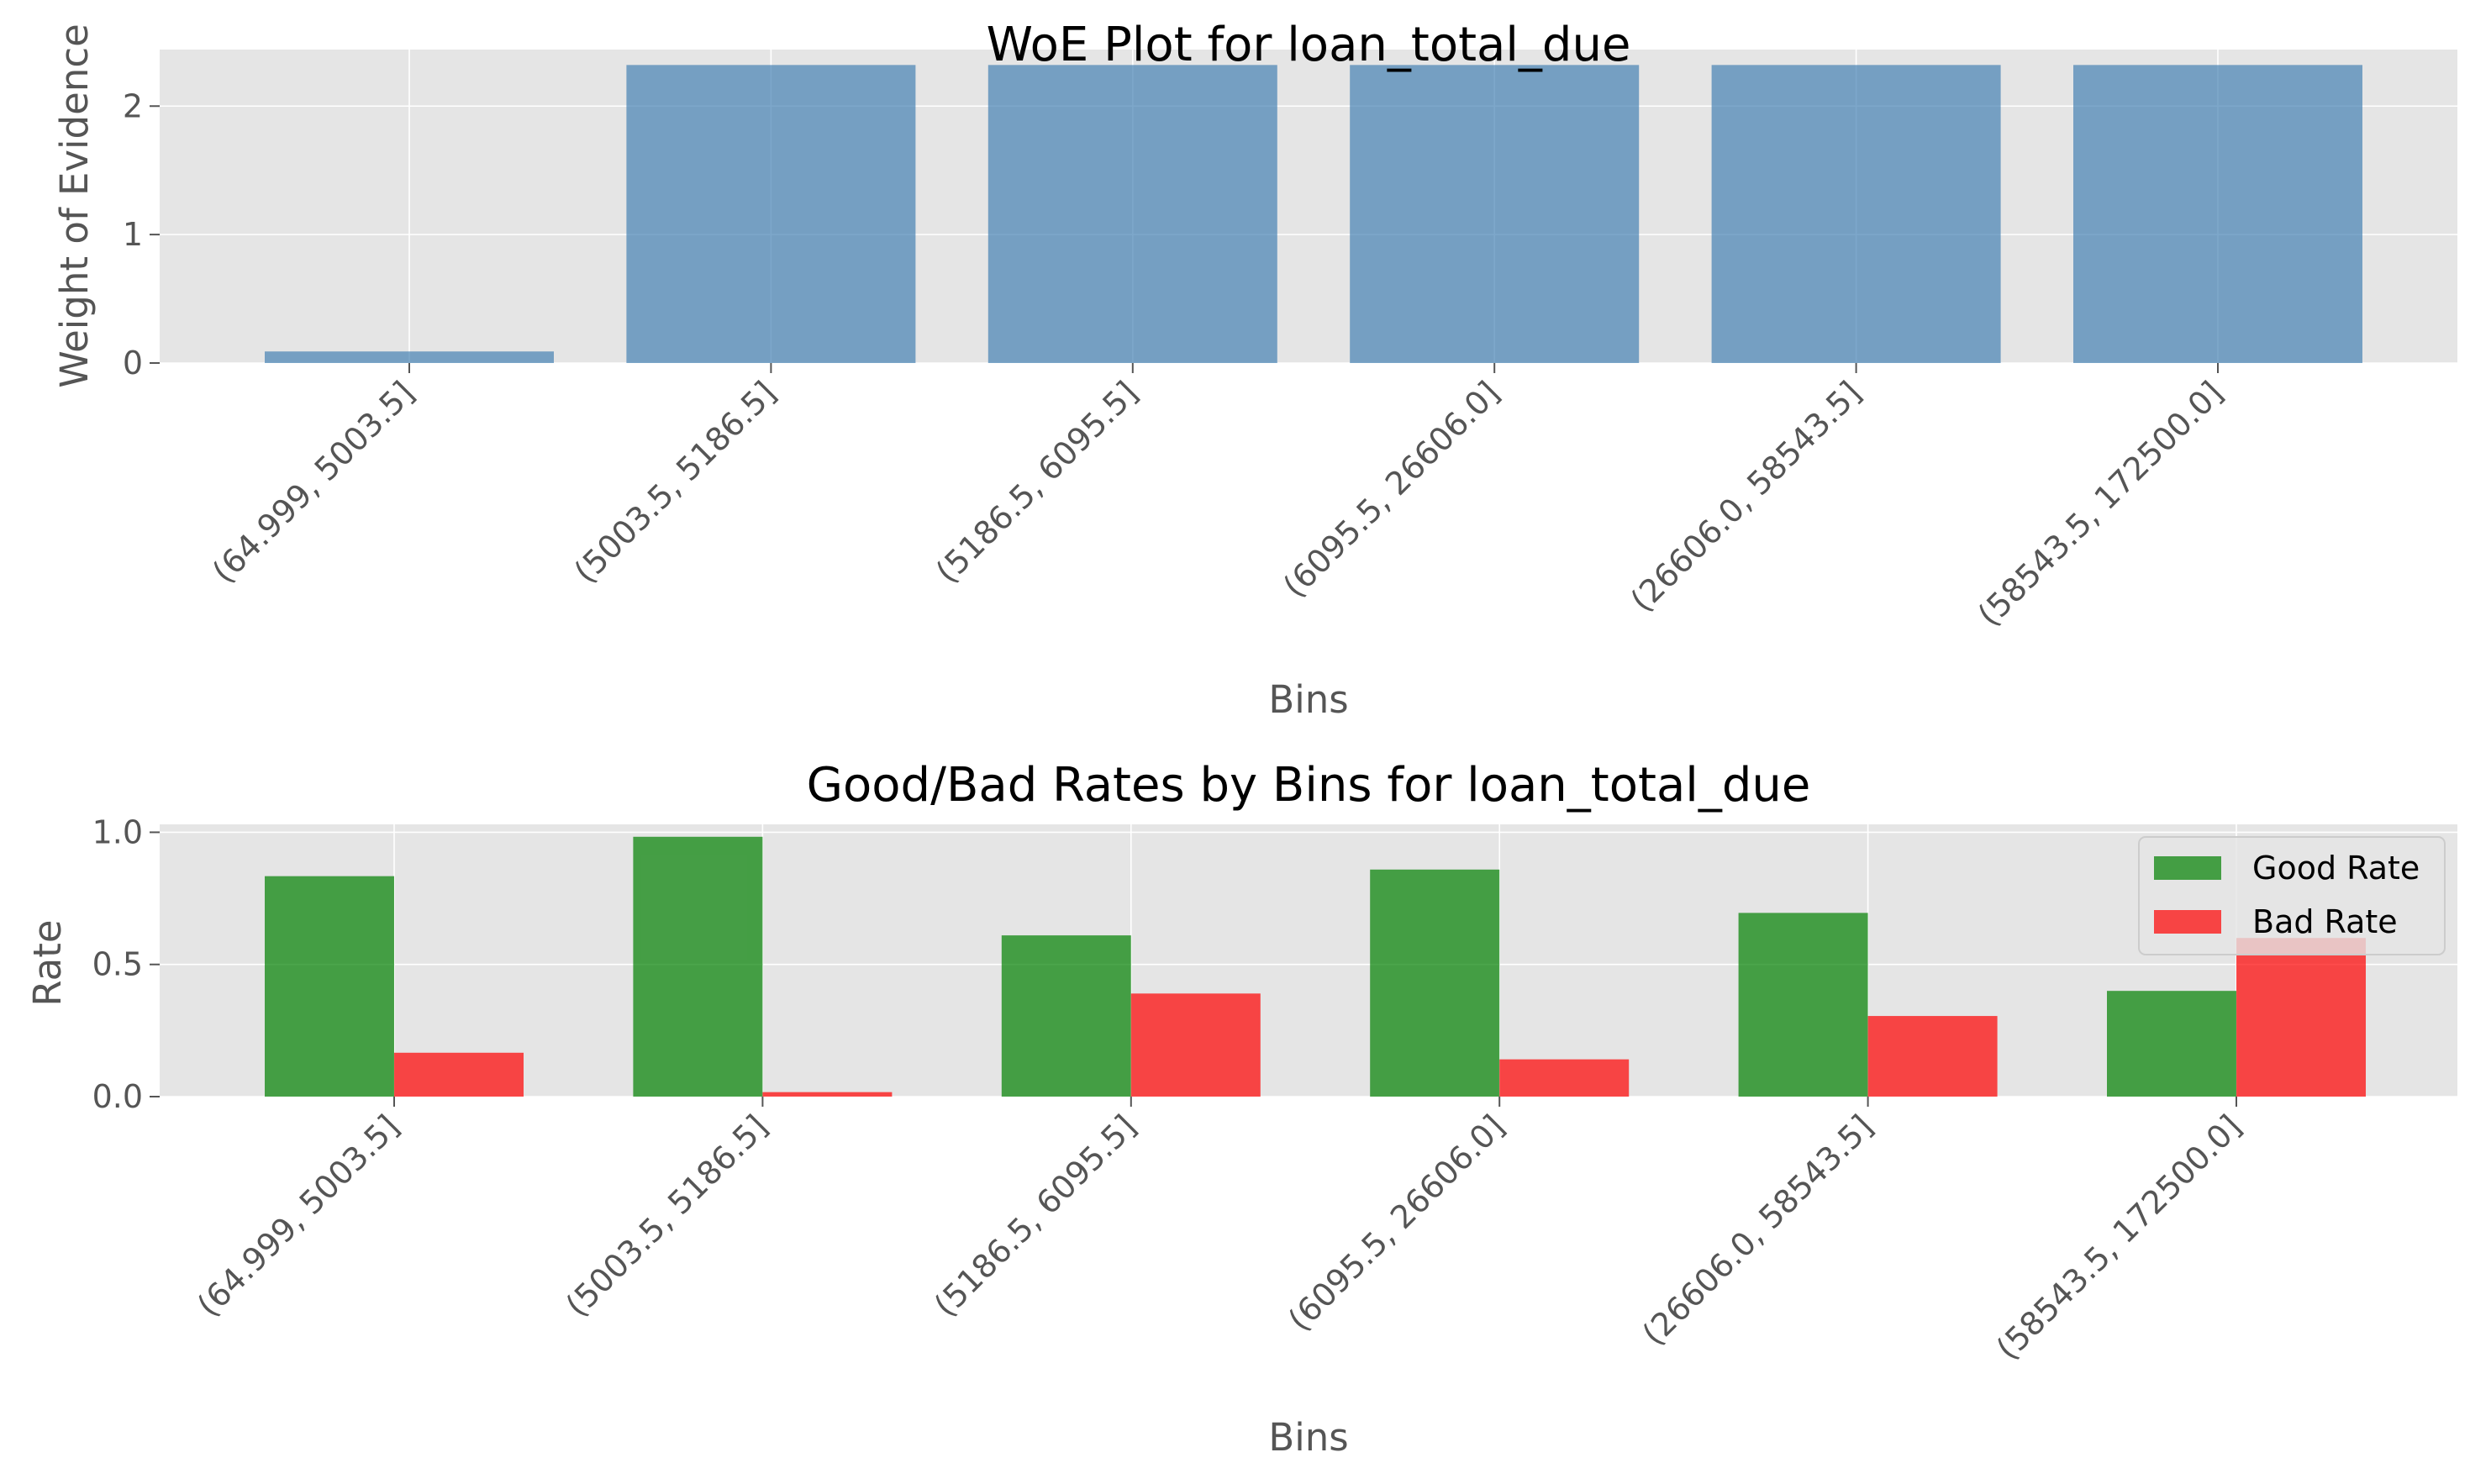 The height and width of the screenshot is (1484, 2491). I want to click on woe-y-axis-label: Weight of Evidence, so click(74, 206).